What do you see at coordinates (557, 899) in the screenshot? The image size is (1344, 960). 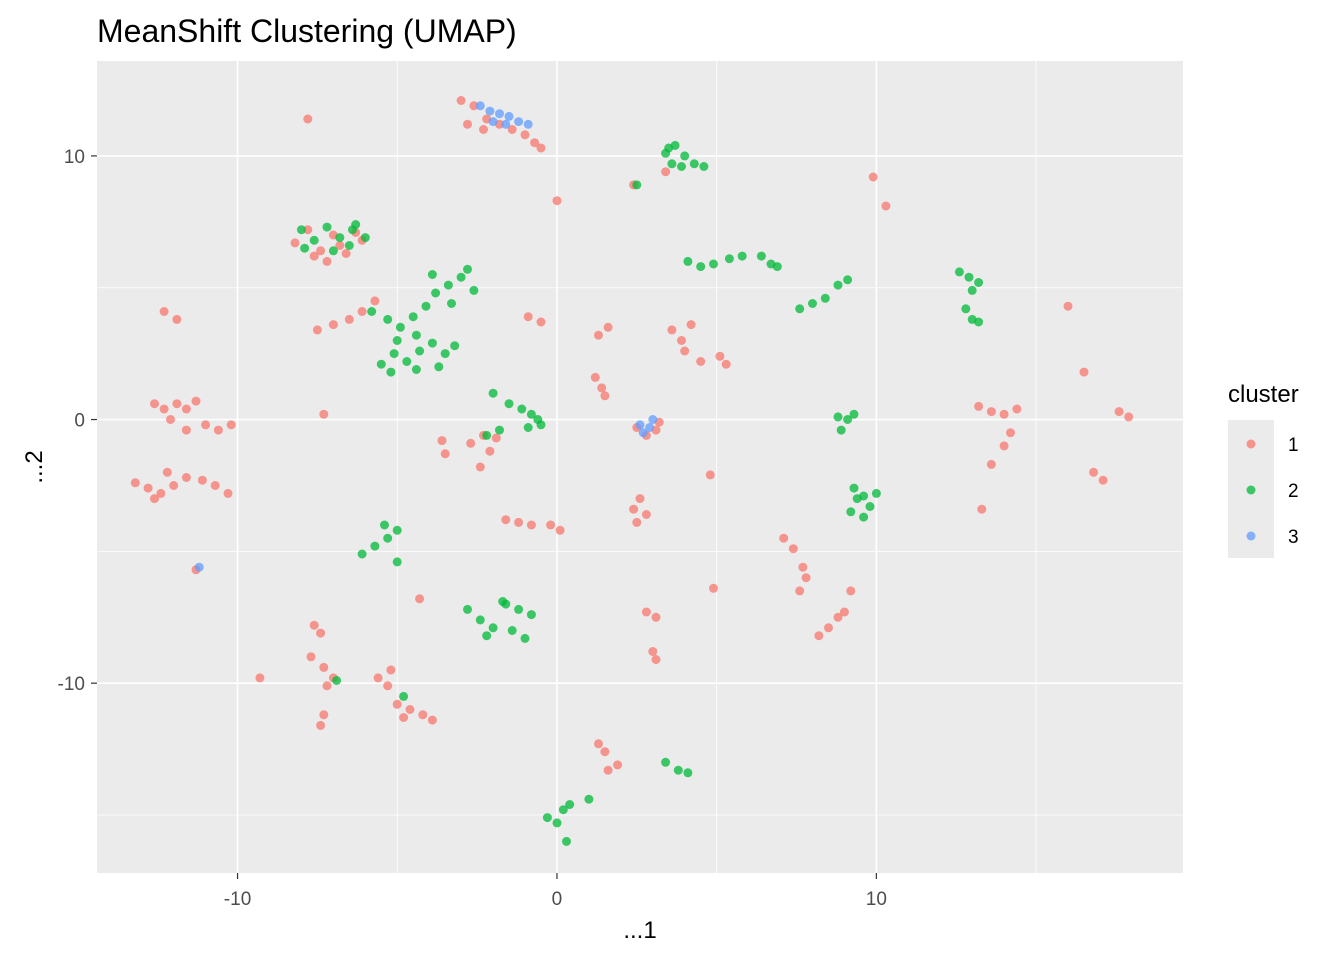 I see `x-tick-label: 0` at bounding box center [557, 899].